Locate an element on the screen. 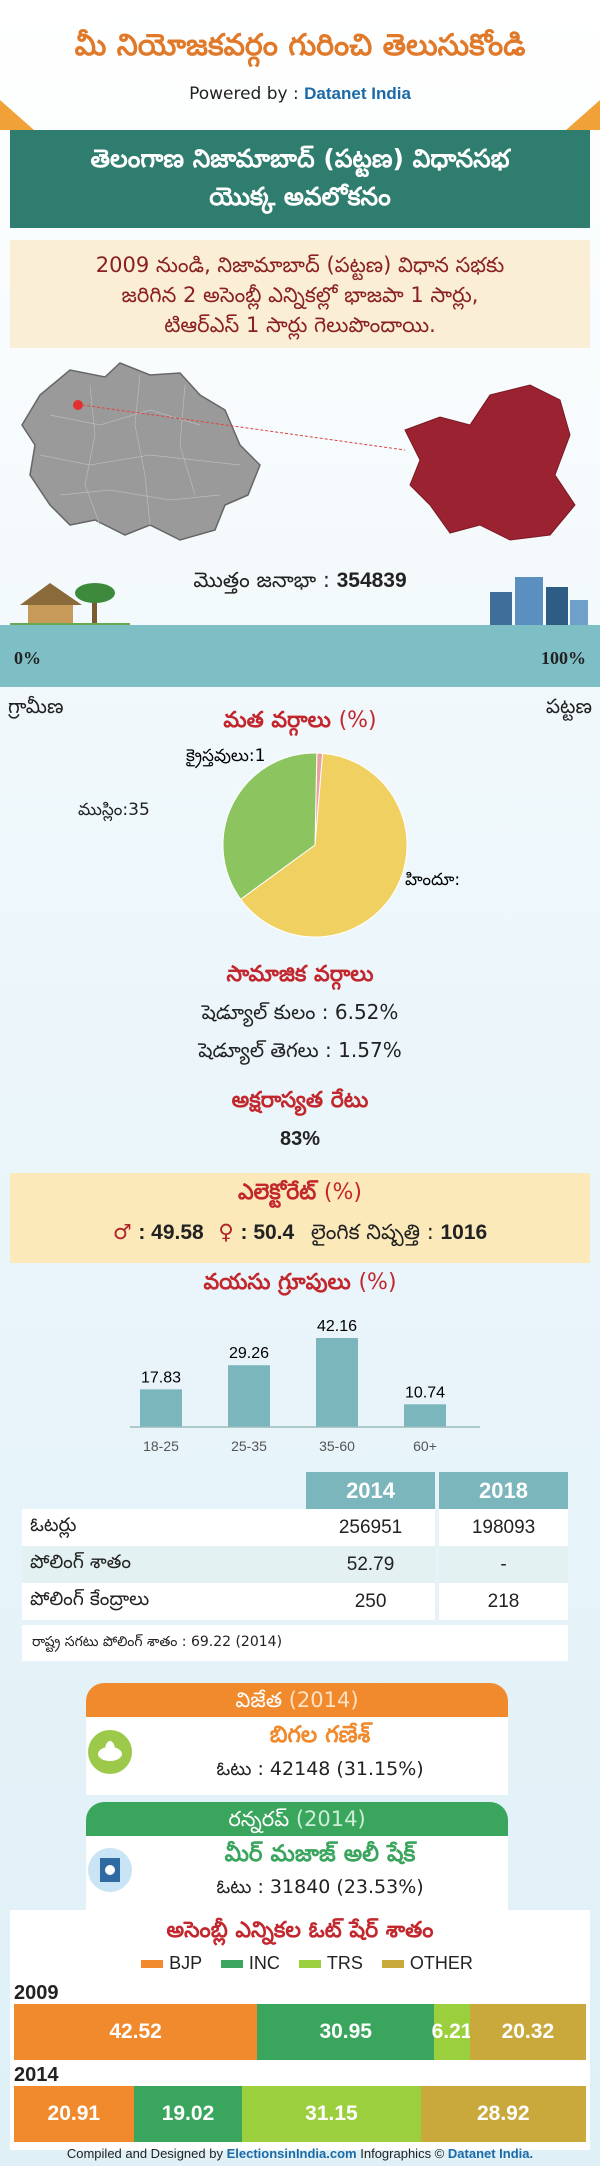 The image size is (600, 2166). constituency-map is located at coordinates (298, 451).